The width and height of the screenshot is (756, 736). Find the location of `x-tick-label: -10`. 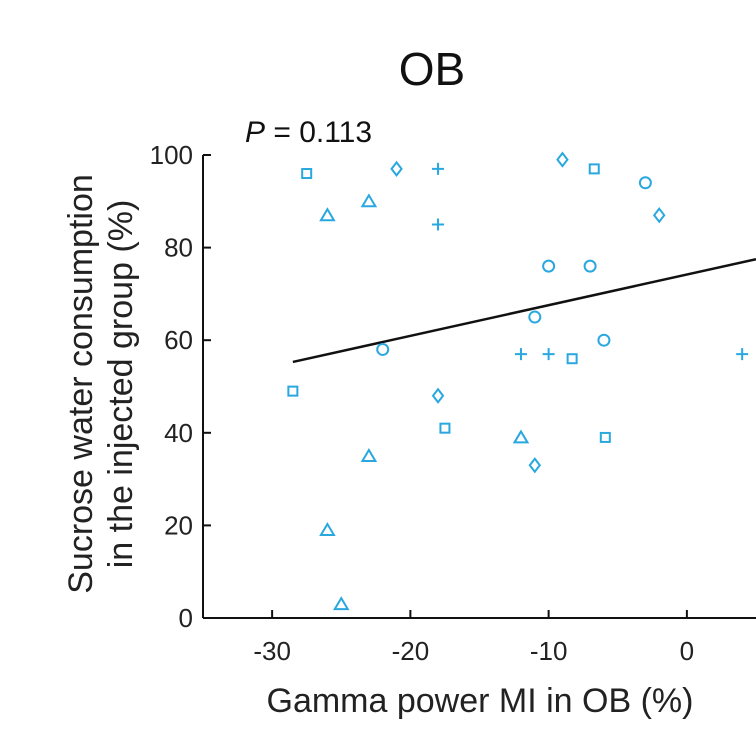

x-tick-label: -10 is located at coordinates (549, 651).